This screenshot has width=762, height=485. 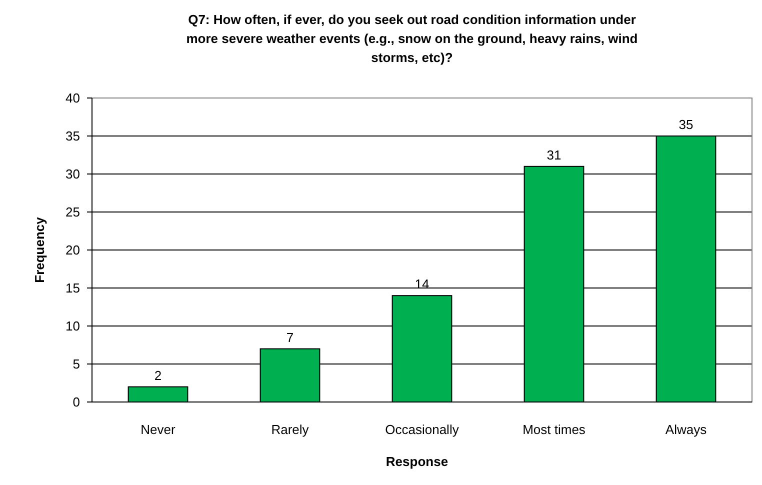 I want to click on y-tick-label: 15, so click(x=73, y=288).